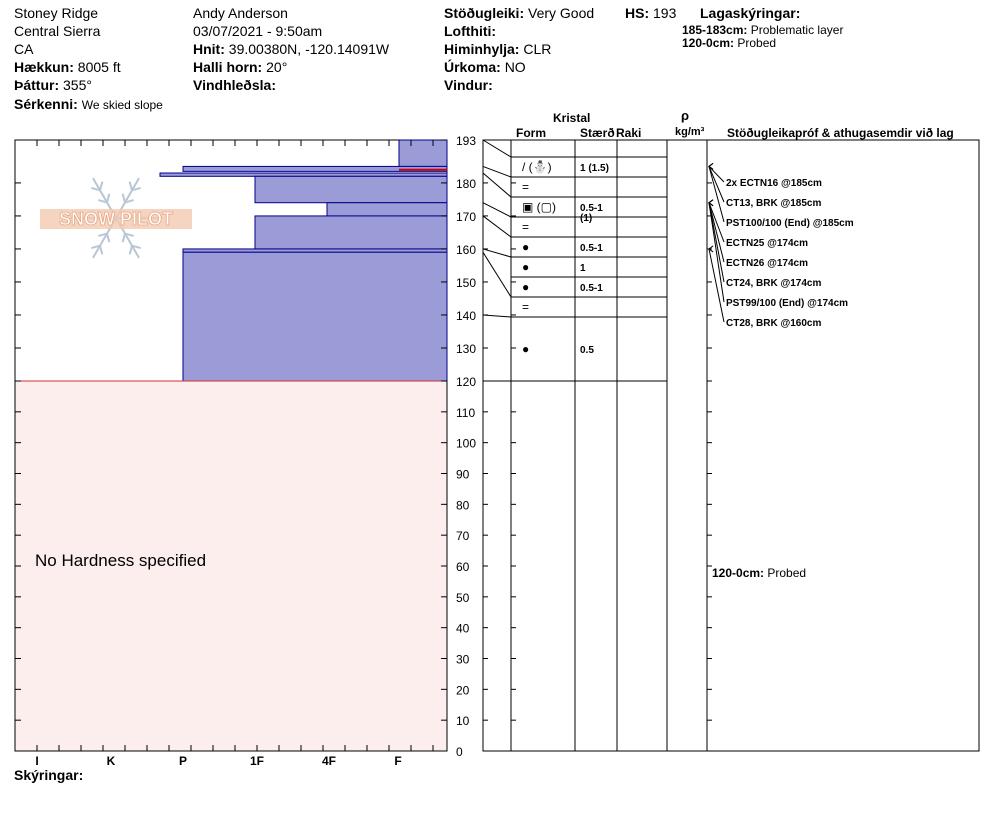 This screenshot has height=840, width=994. What do you see at coordinates (572, 118) in the screenshot?
I see `kristal-header: Kristal` at bounding box center [572, 118].